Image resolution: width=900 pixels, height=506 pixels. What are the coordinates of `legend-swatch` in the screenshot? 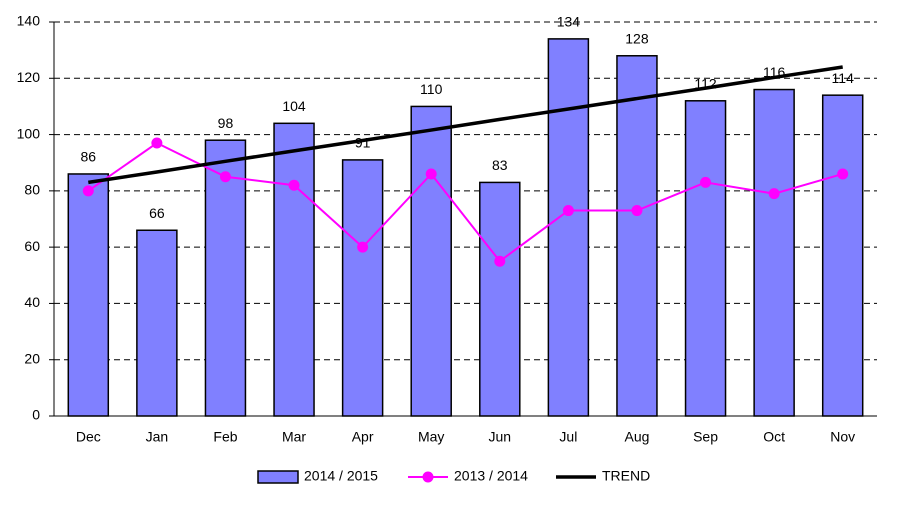 It's located at (278, 477).